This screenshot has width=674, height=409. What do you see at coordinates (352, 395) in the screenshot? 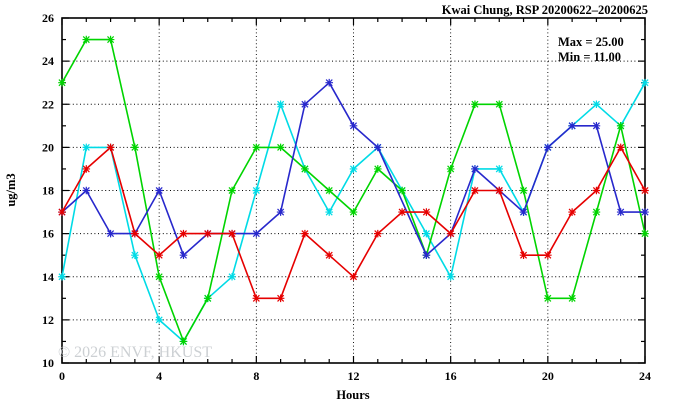
I see `x-axis-label: Hours` at bounding box center [352, 395].